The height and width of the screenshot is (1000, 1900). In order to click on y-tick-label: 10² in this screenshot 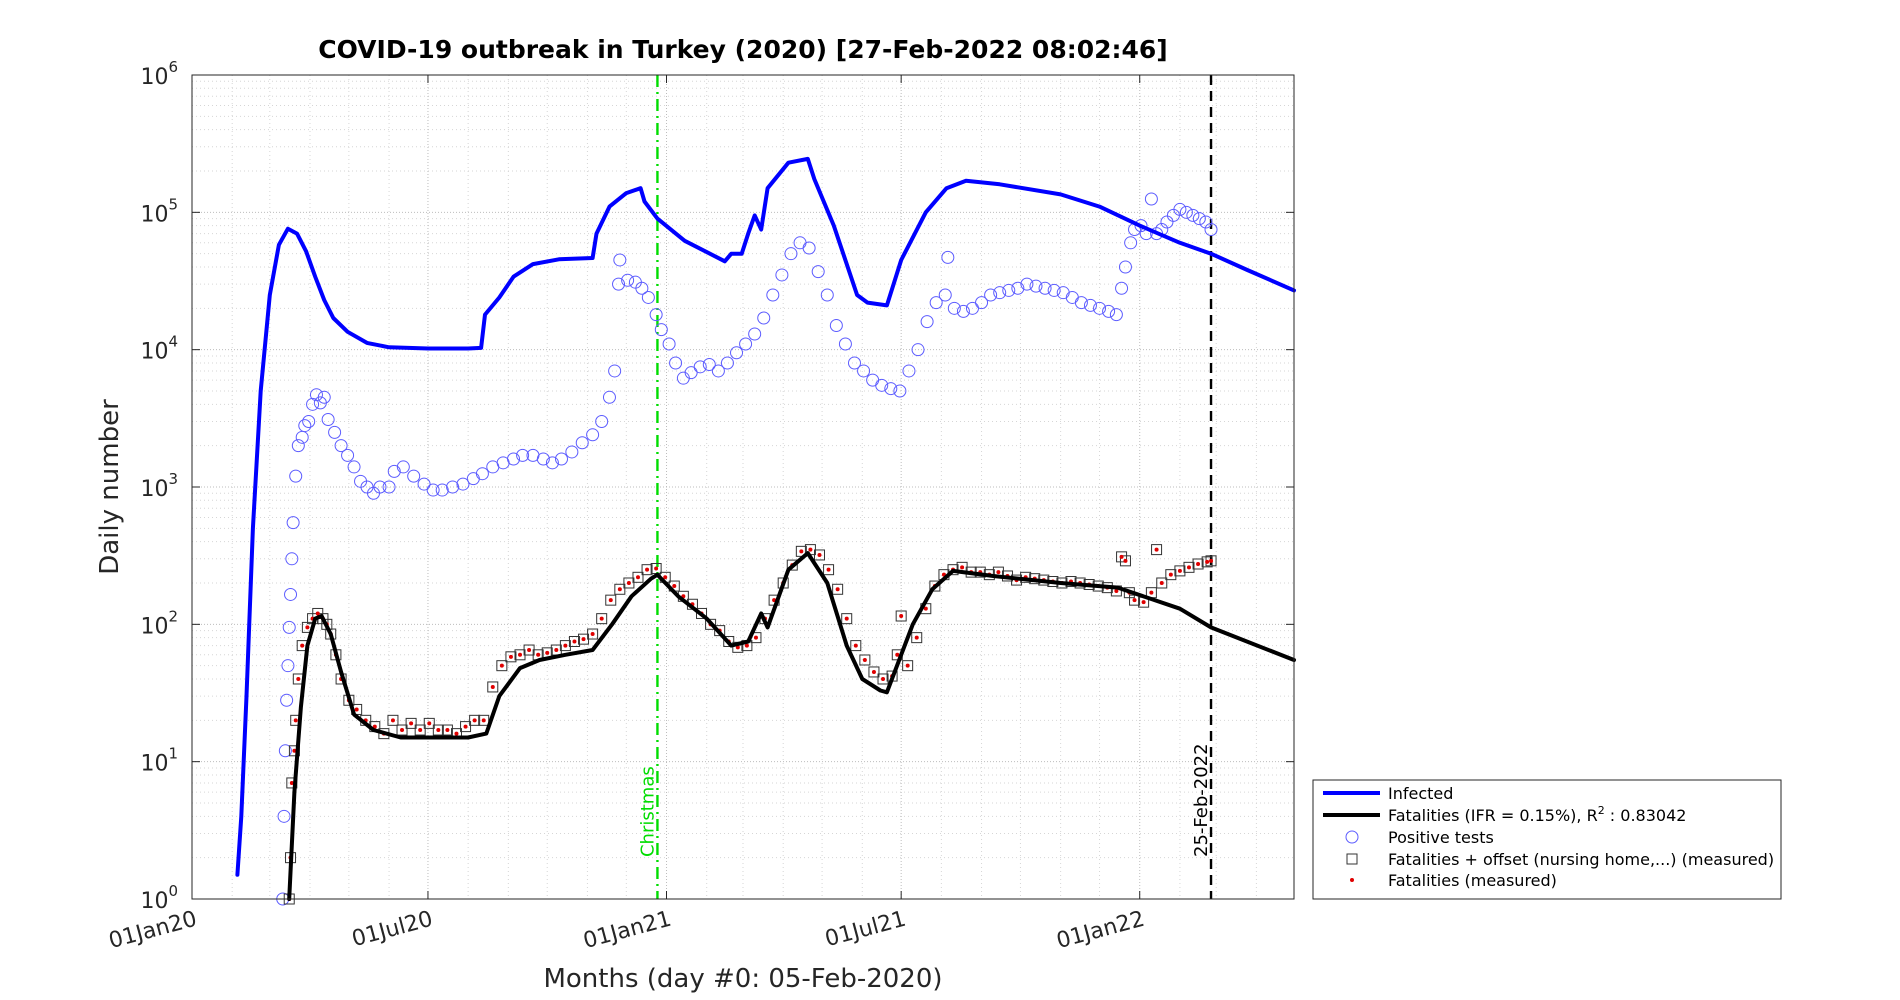, I will do `click(159, 623)`.